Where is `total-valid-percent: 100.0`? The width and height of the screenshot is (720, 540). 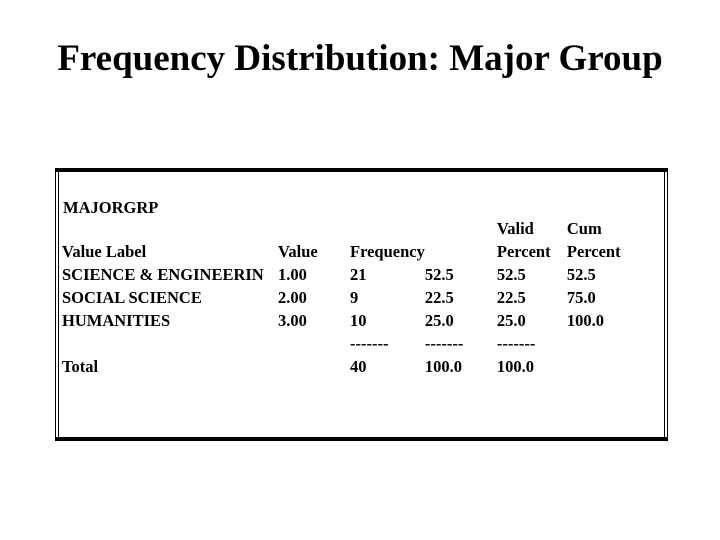 total-valid-percent: 100.0 is located at coordinates (515, 366).